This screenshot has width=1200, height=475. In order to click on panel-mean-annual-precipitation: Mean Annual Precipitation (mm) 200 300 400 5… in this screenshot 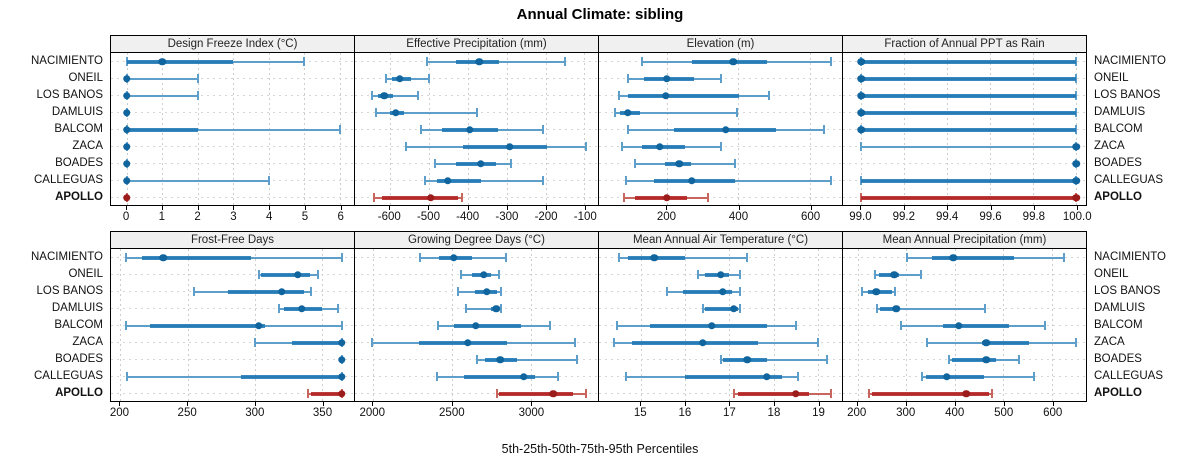, I will do `click(964, 327)`.